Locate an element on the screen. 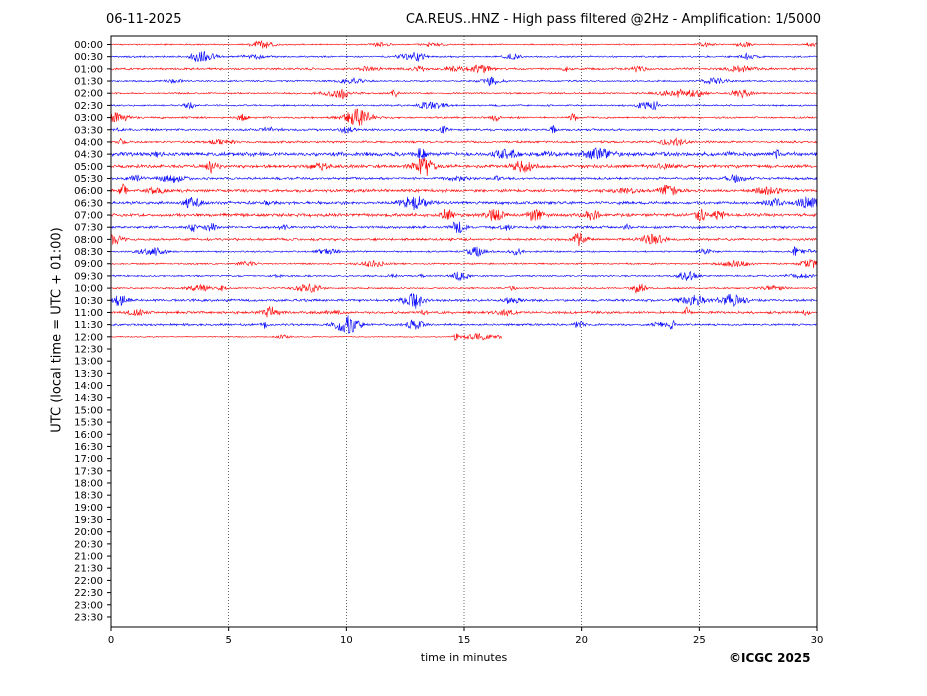 The width and height of the screenshot is (927, 696). y-tick-label: 18:00 is located at coordinates (88, 483).